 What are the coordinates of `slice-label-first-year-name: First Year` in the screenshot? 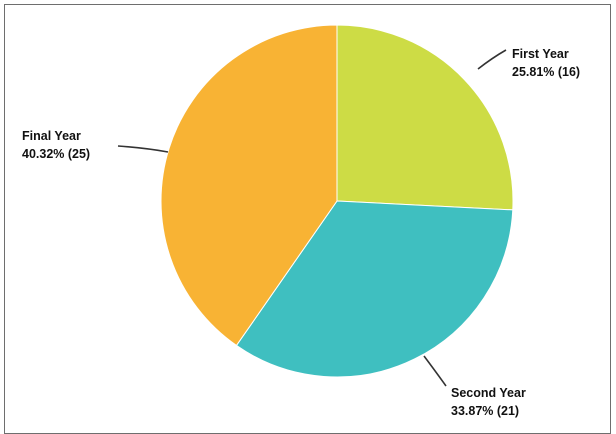 It's located at (540, 54).